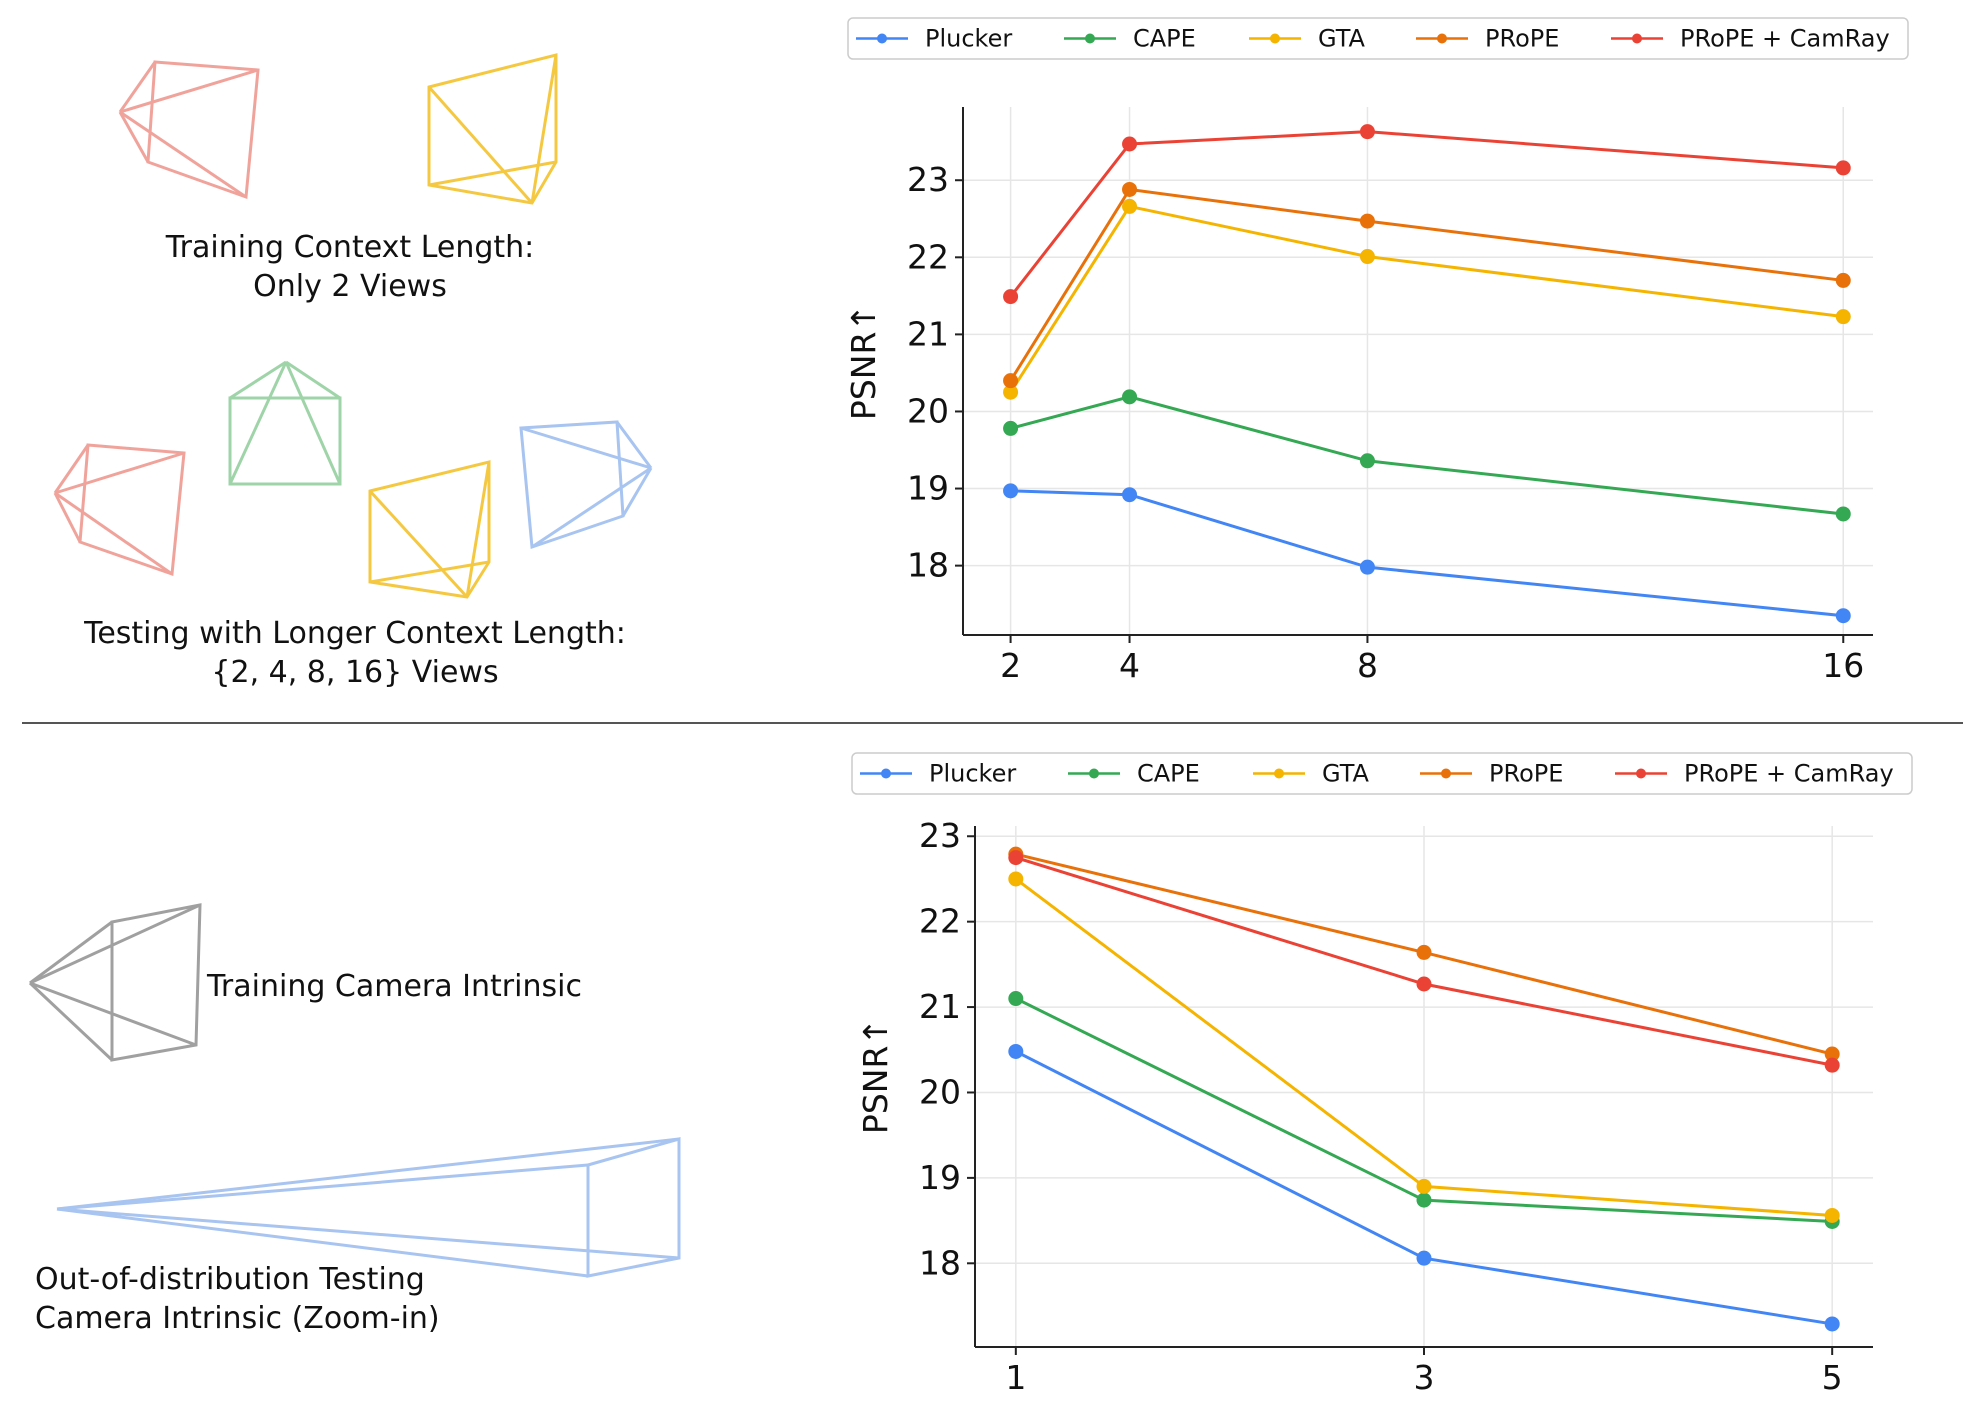 The width and height of the screenshot is (1963, 1410). I want to click on training-intrinsic-caption: Training Camera Intrinsic, so click(417, 986).